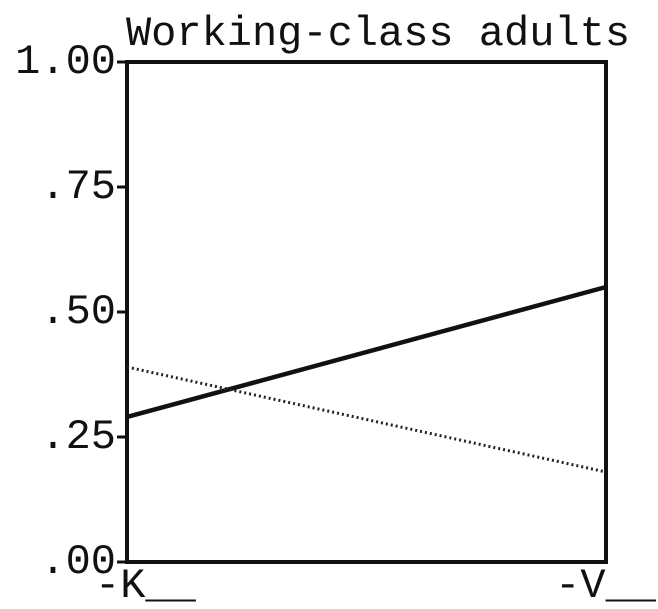 The image size is (658, 609). Describe the element at coordinates (606, 585) in the screenshot. I see `x-tick-label: -V__` at that location.